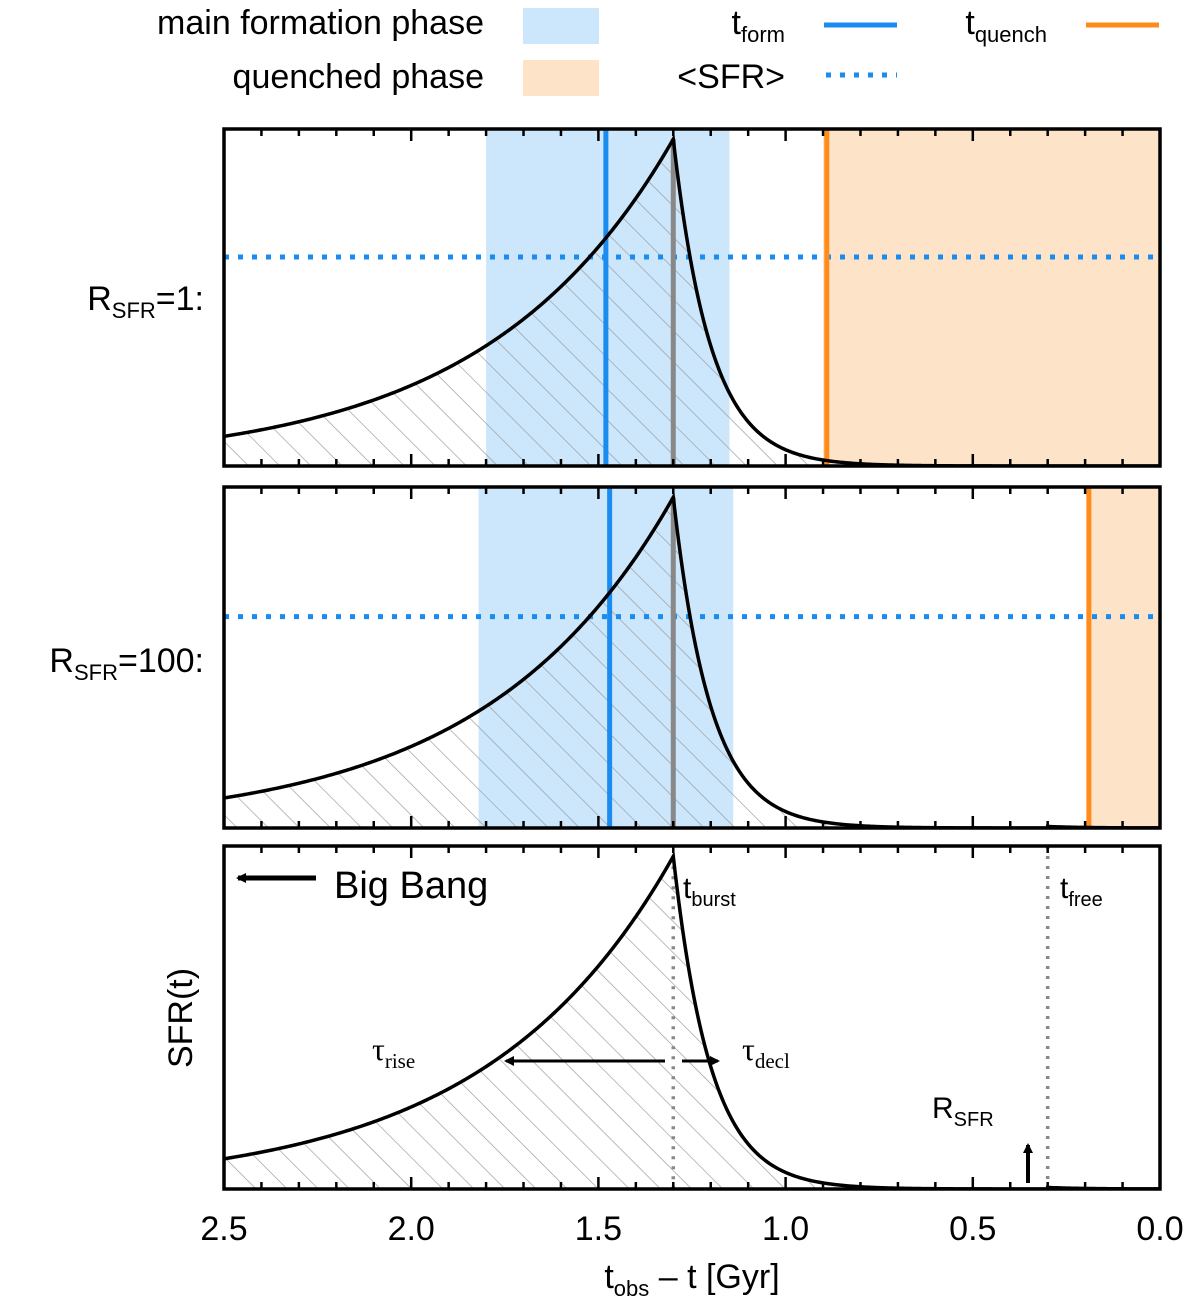  I want to click on r-sfr-label: RSFR, so click(963, 1111).